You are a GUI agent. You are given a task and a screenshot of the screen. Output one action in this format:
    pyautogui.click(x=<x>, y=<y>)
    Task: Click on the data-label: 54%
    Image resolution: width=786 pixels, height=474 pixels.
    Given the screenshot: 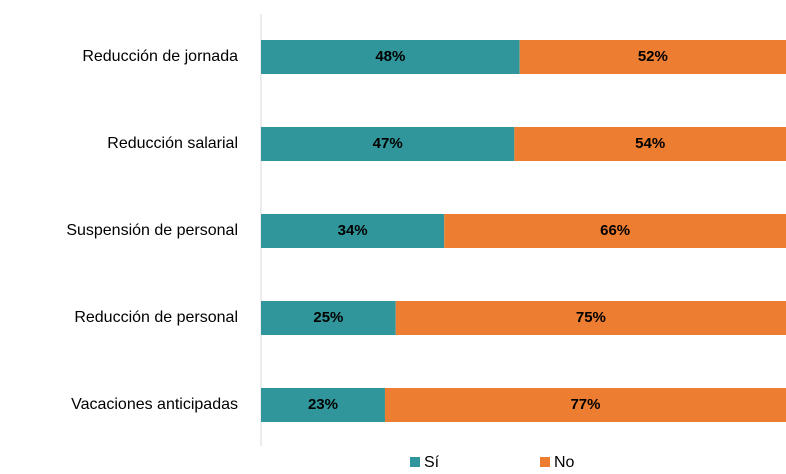 What is the action you would take?
    pyautogui.click(x=650, y=143)
    